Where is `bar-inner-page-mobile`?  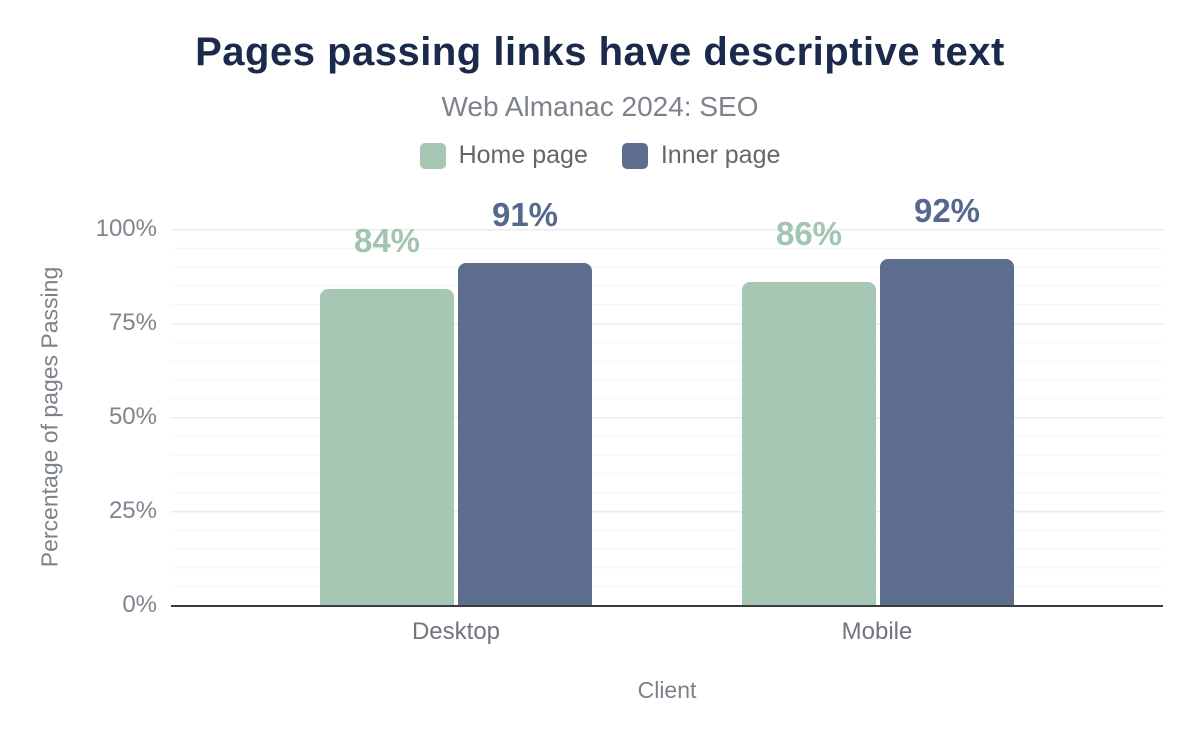 bar-inner-page-mobile is located at coordinates (947, 432).